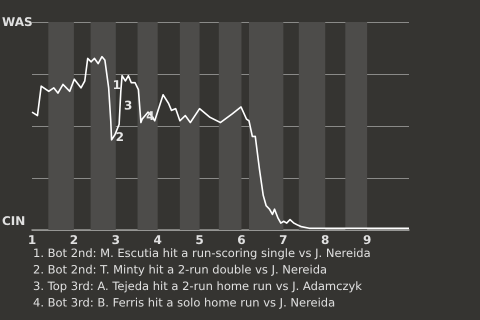 The image size is (480, 320). I want to click on annotation: 1, so click(117, 85).